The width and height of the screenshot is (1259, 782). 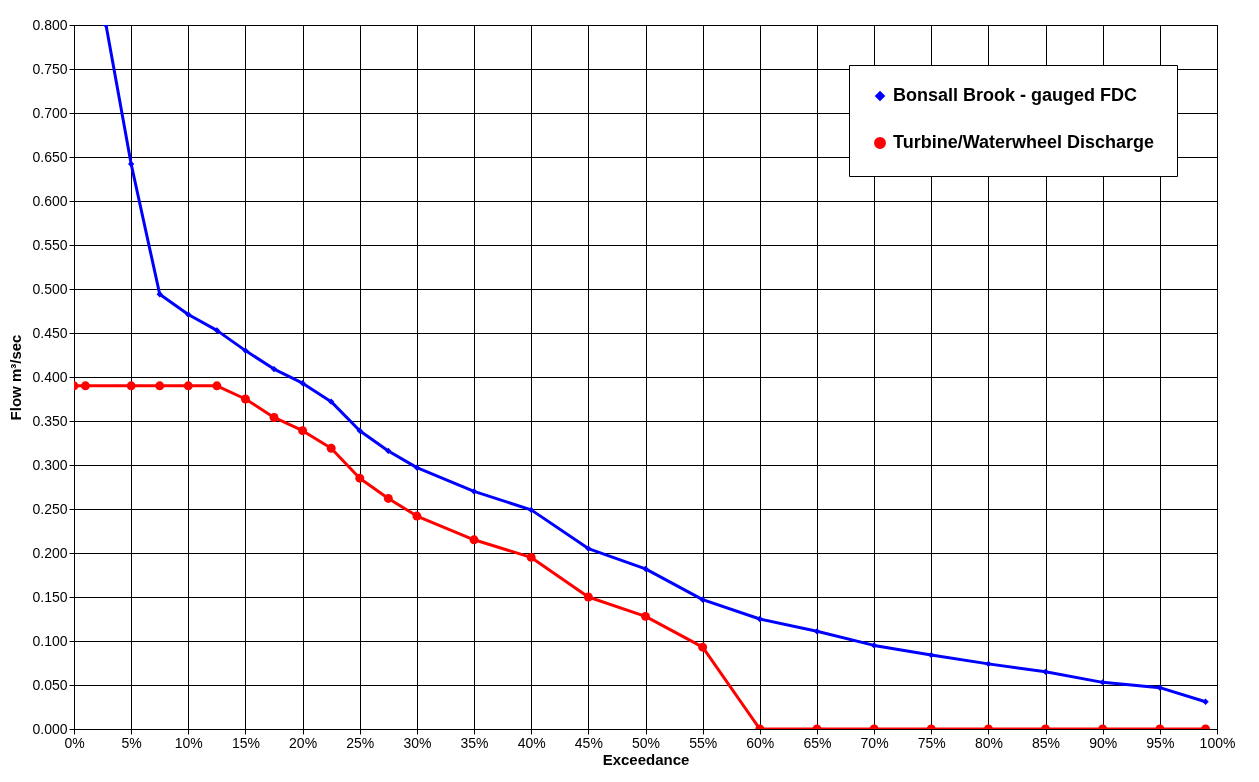 I want to click on x-axis-title: Exceedance, so click(x=646, y=759).